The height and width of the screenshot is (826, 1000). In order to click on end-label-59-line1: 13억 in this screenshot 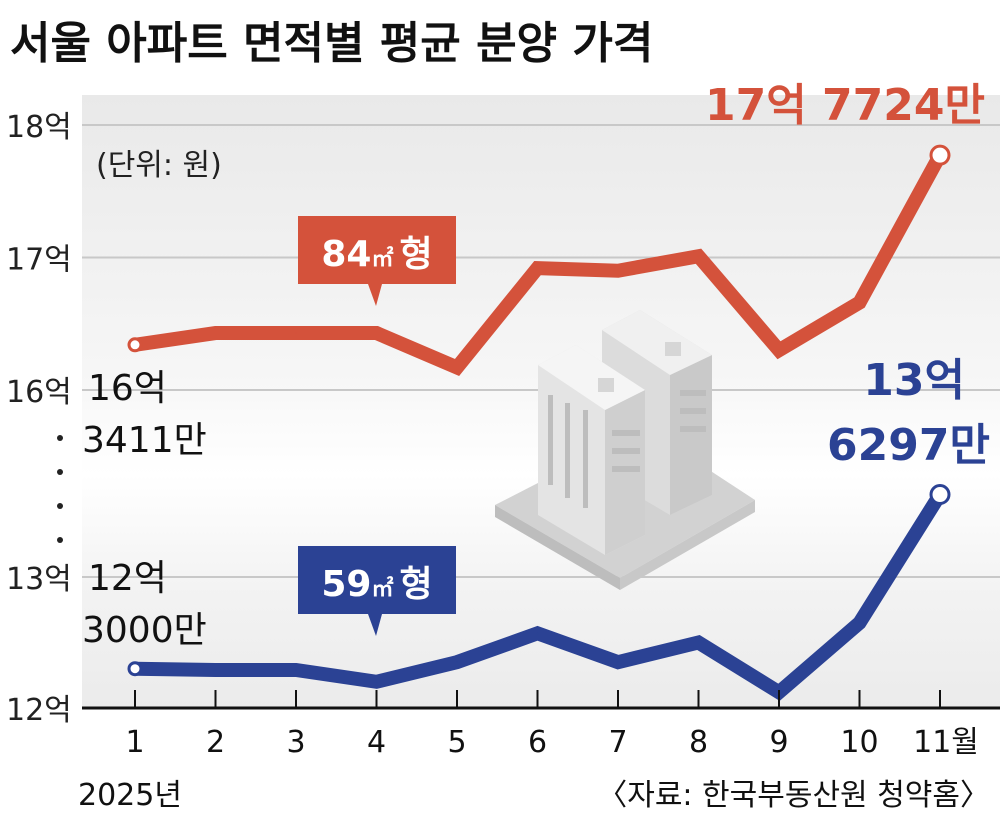, I will do `click(914, 380)`.